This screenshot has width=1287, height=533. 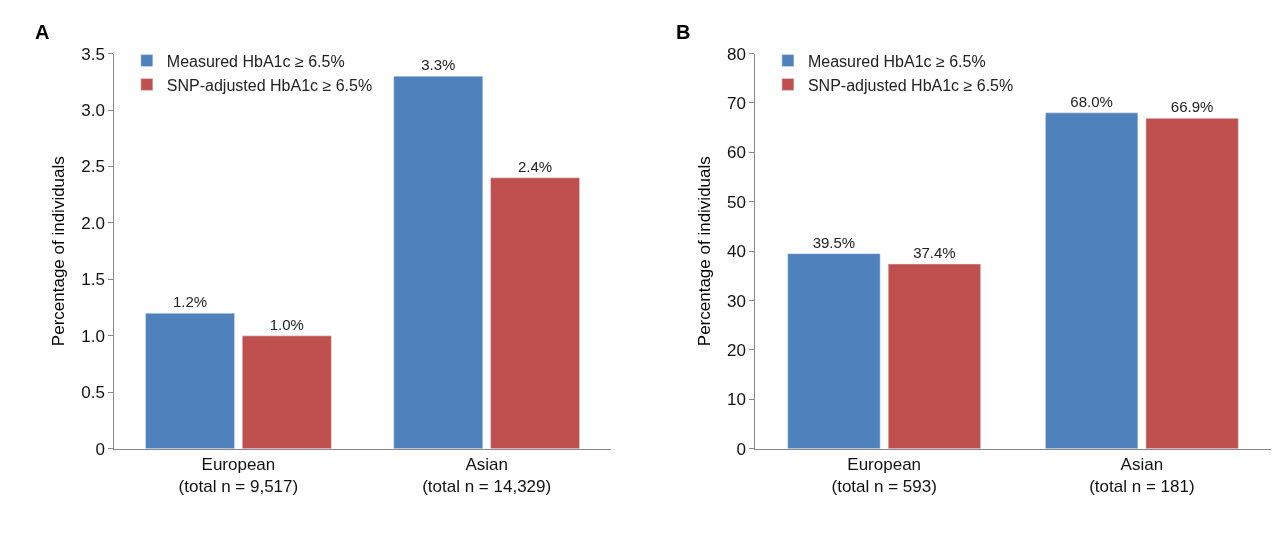 I want to click on y-tick-label: 70, so click(x=736, y=103).